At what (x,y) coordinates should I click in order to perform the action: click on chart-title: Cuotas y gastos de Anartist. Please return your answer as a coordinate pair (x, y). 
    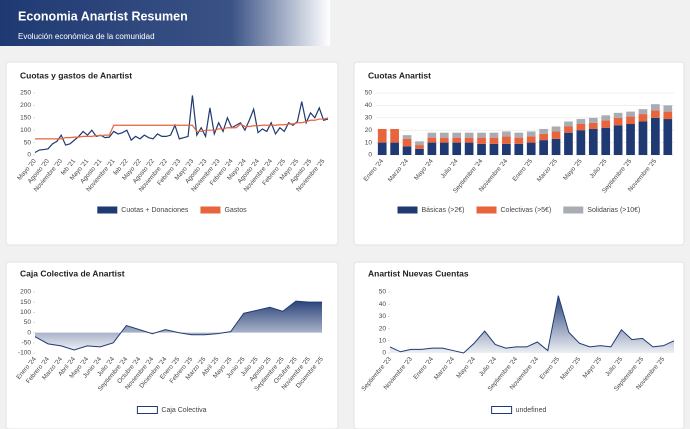
    Looking at the image, I should click on (76, 75).